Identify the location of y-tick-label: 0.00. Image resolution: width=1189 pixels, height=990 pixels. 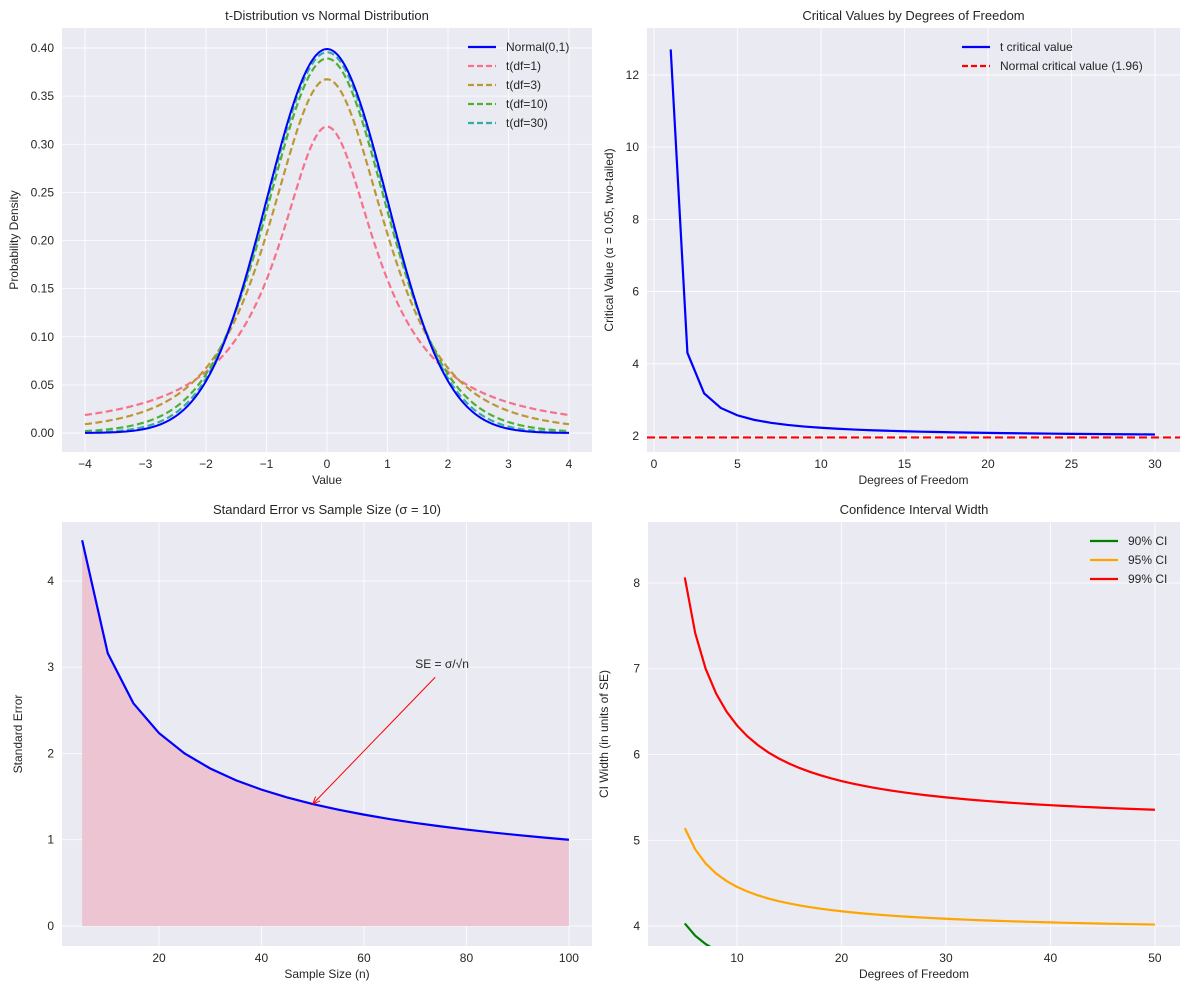
(43, 433).